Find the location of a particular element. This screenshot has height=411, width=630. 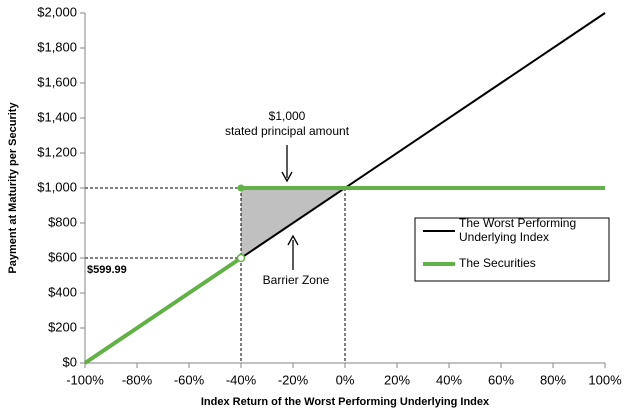

x-tick-label: -80% is located at coordinates (137, 379).